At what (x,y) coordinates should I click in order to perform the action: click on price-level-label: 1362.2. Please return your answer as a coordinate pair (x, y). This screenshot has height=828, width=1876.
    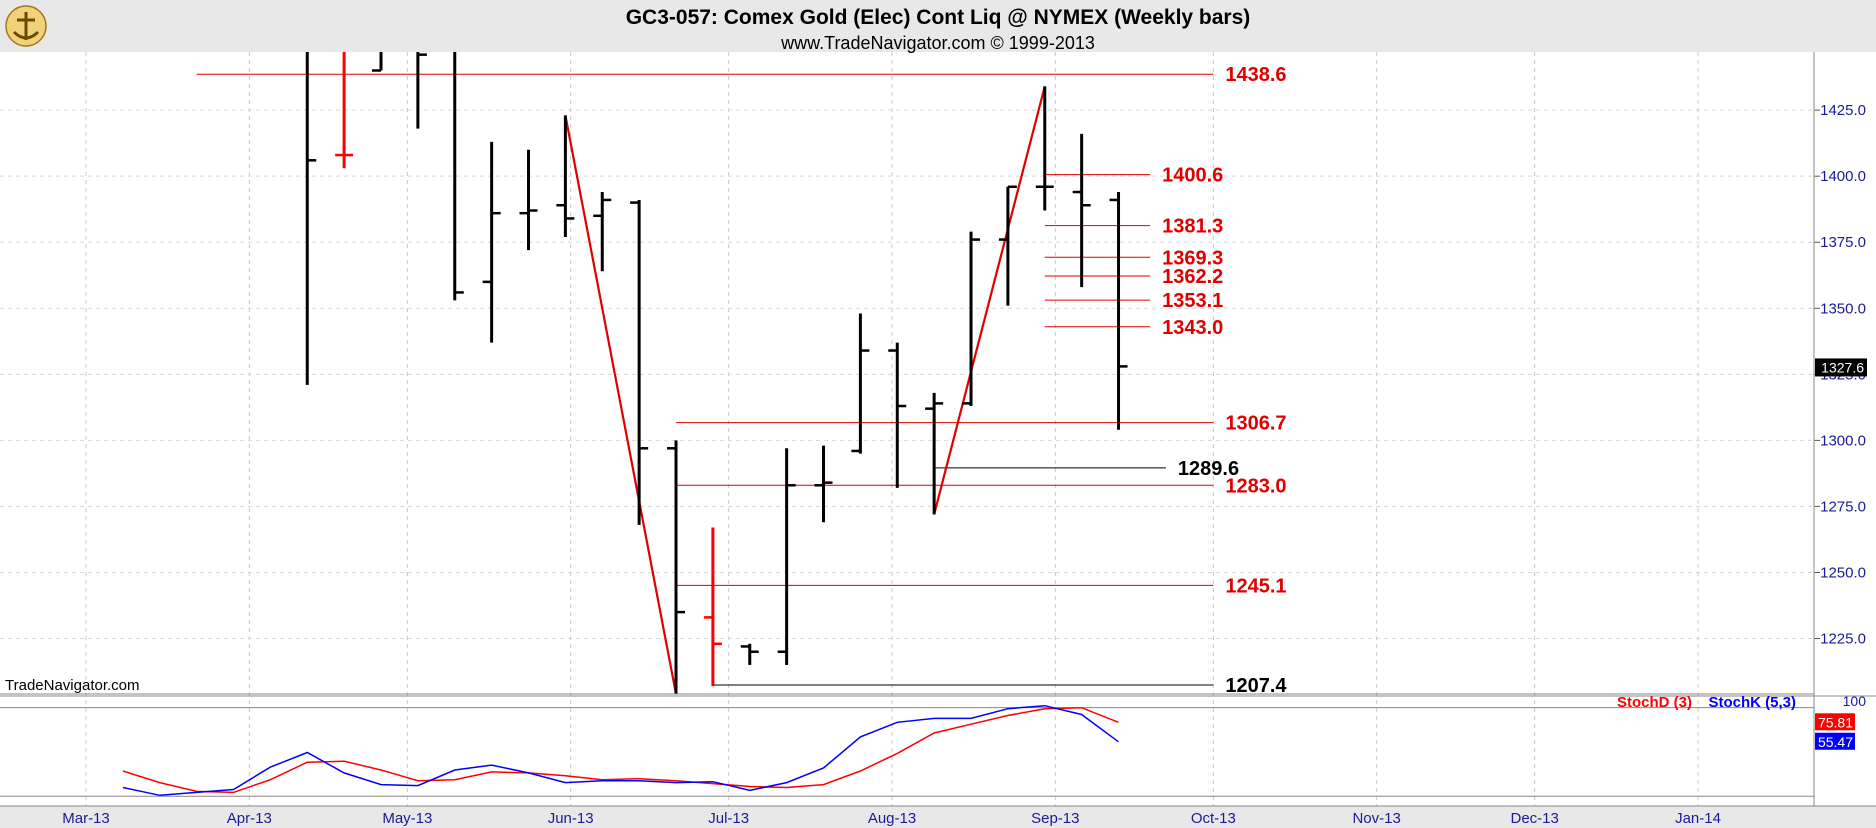
    Looking at the image, I should click on (1192, 277).